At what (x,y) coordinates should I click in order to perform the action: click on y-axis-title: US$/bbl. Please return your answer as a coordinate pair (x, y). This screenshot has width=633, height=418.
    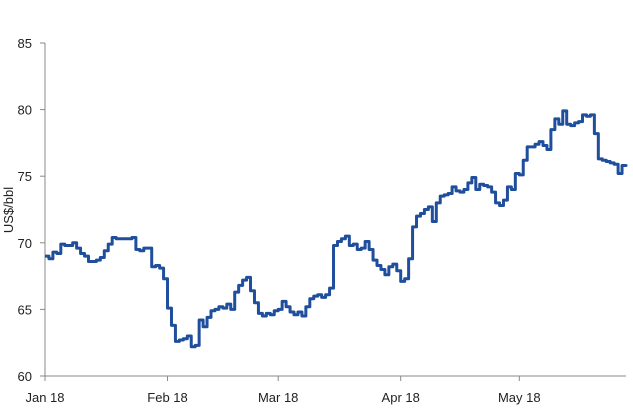
    Looking at the image, I should click on (8, 210).